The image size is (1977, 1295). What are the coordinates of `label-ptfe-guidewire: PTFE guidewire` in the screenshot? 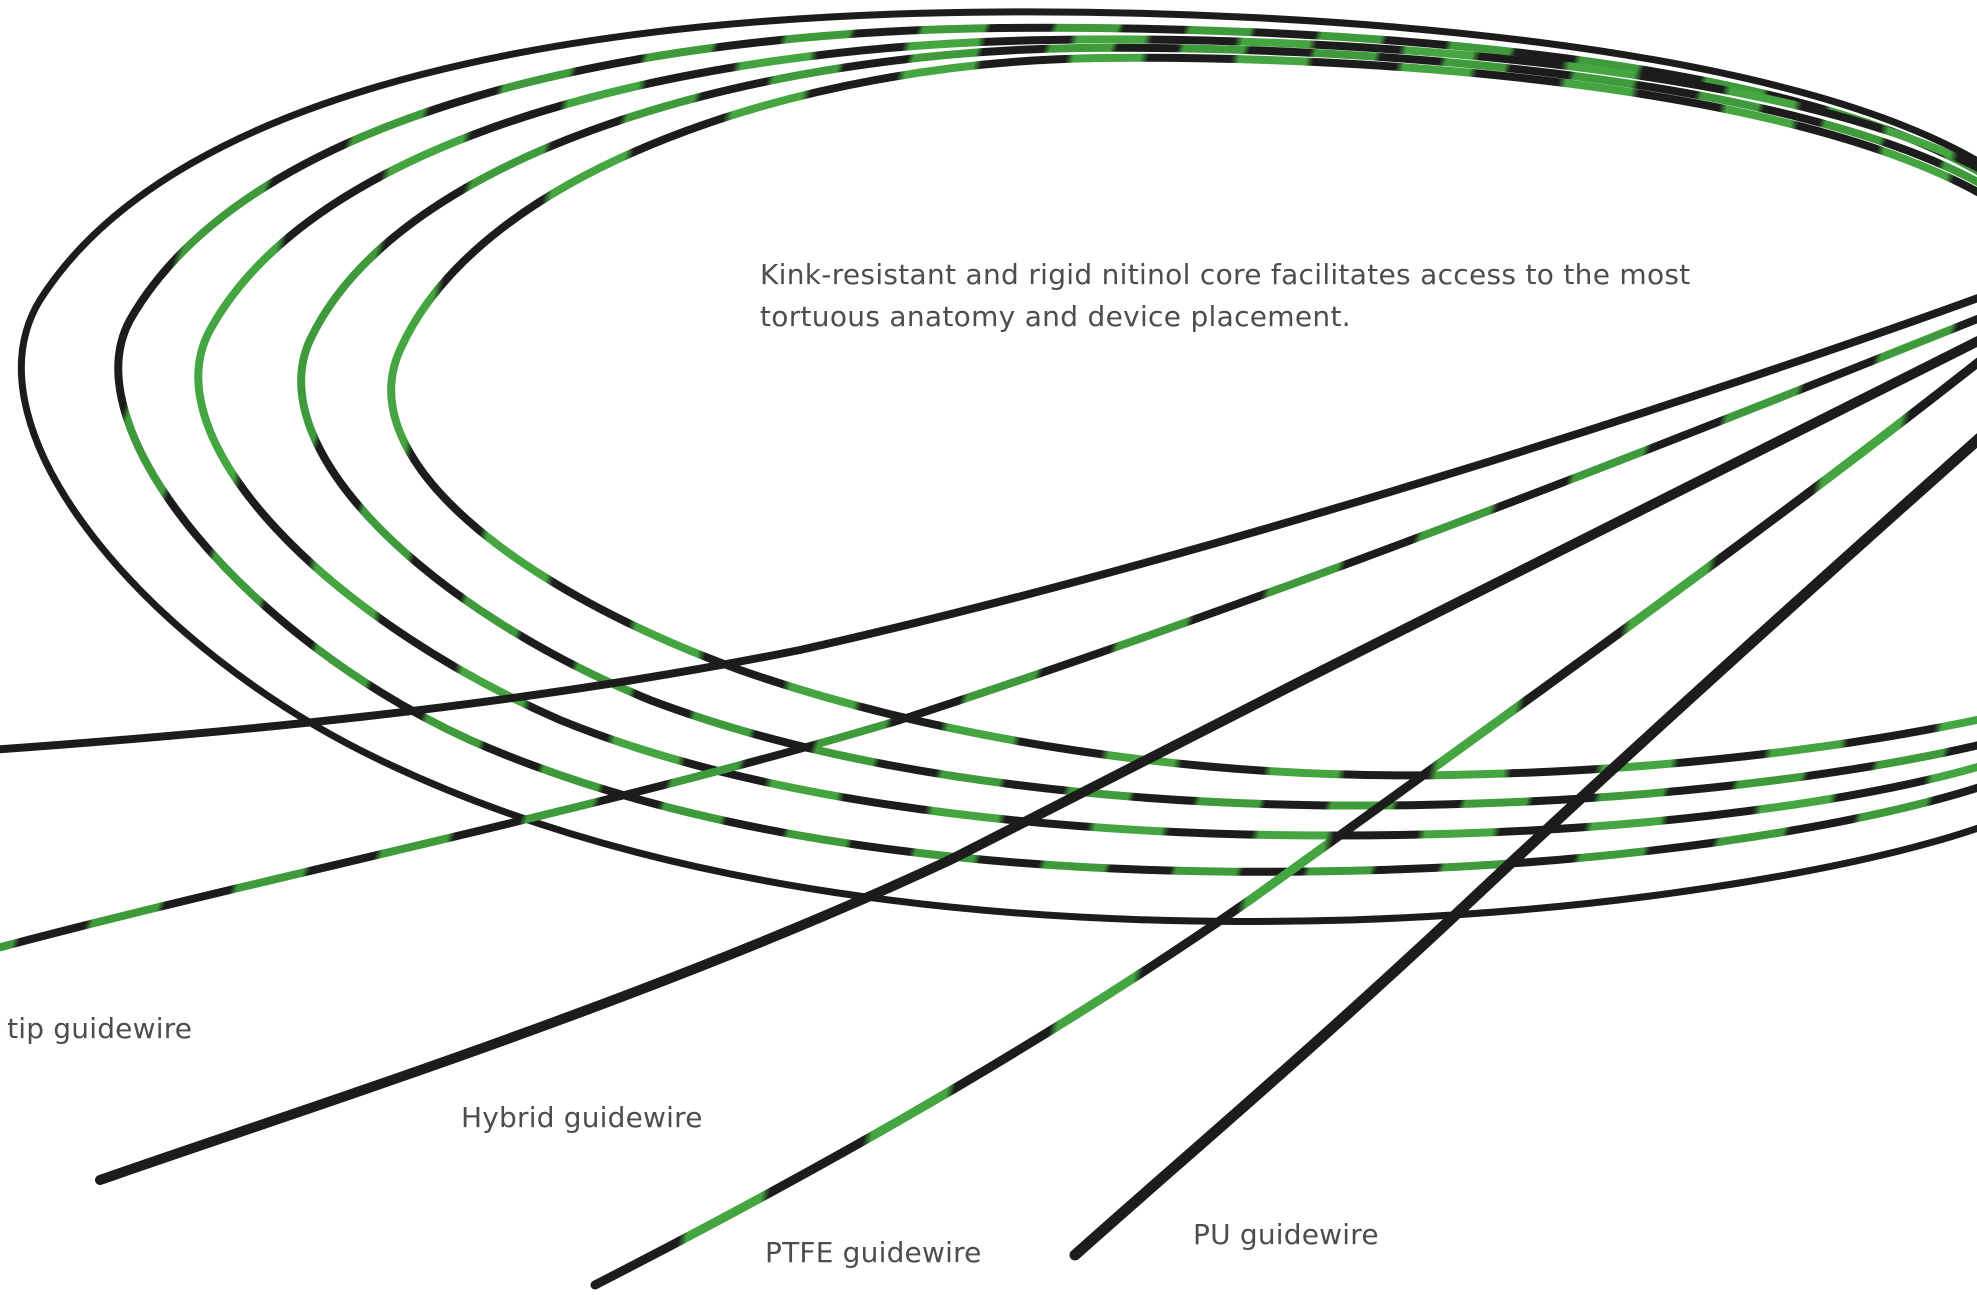 It's located at (873, 1252).